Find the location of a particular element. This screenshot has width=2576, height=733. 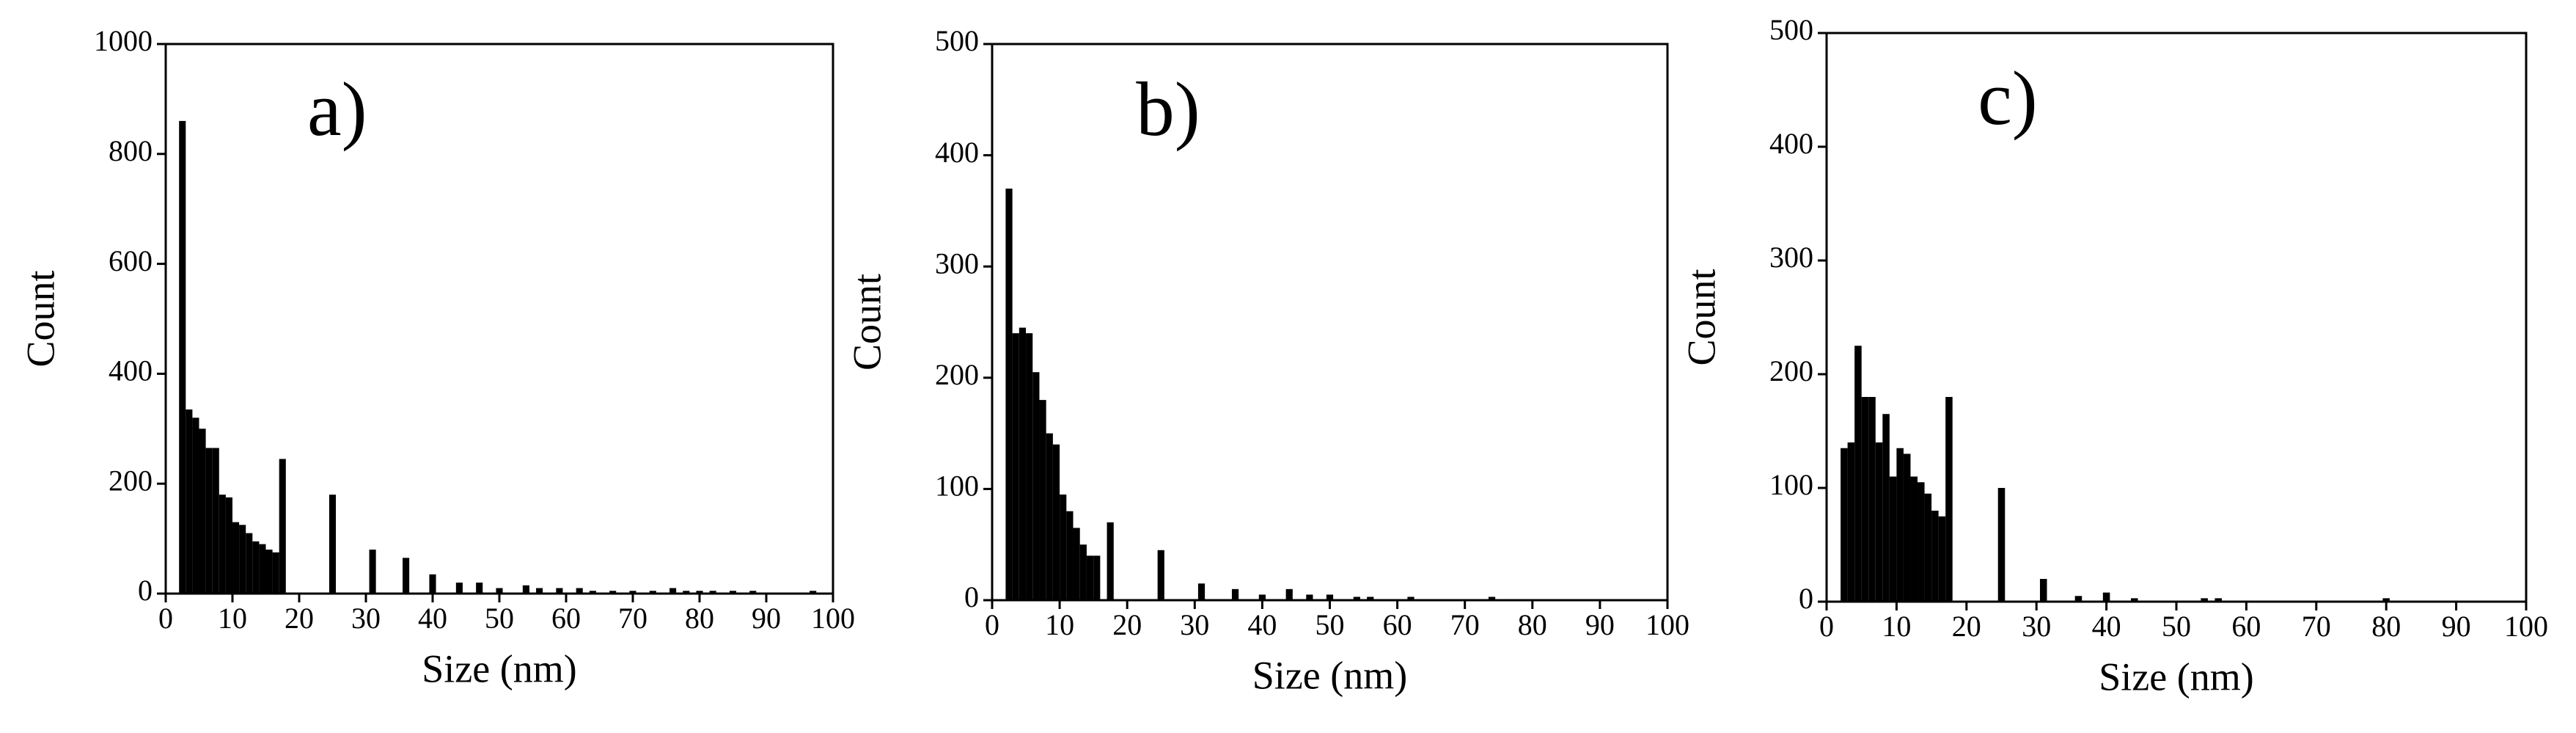

y-tick-label: 1000 is located at coordinates (123, 40).